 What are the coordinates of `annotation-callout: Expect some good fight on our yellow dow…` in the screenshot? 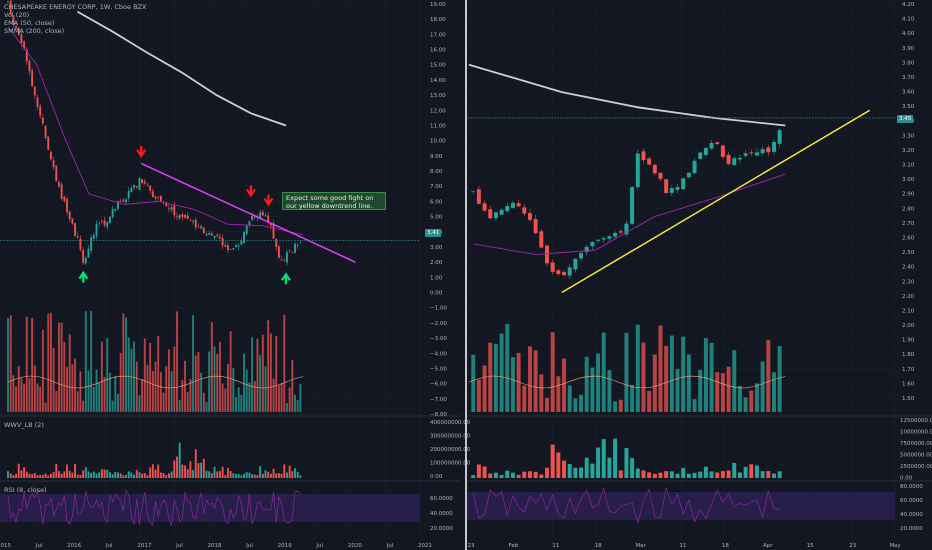 It's located at (334, 201).